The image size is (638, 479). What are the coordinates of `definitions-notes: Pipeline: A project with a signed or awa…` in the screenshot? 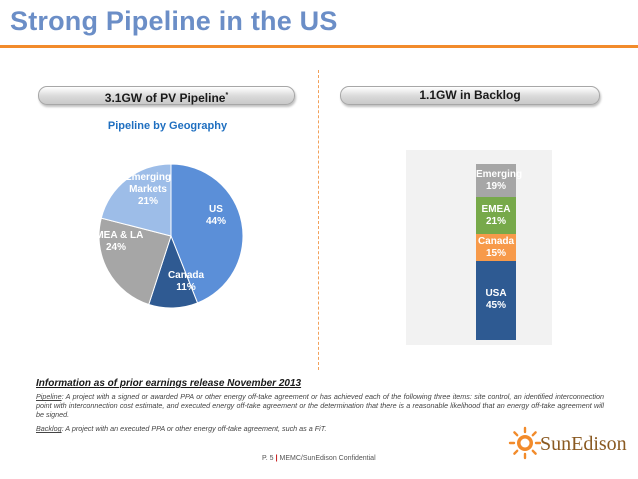 It's located at (320, 415).